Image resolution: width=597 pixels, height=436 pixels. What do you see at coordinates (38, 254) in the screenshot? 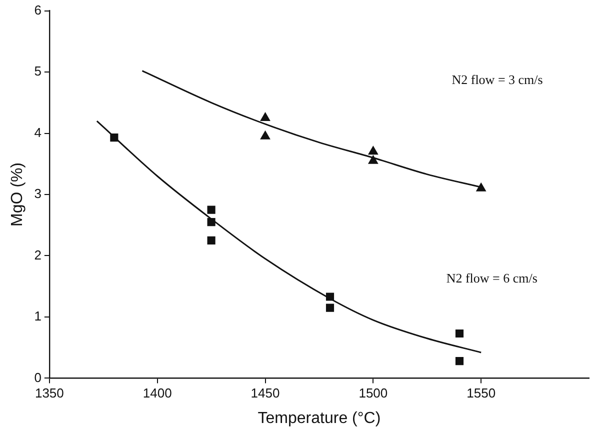
I see `y-tick-label: 2` at bounding box center [38, 254].